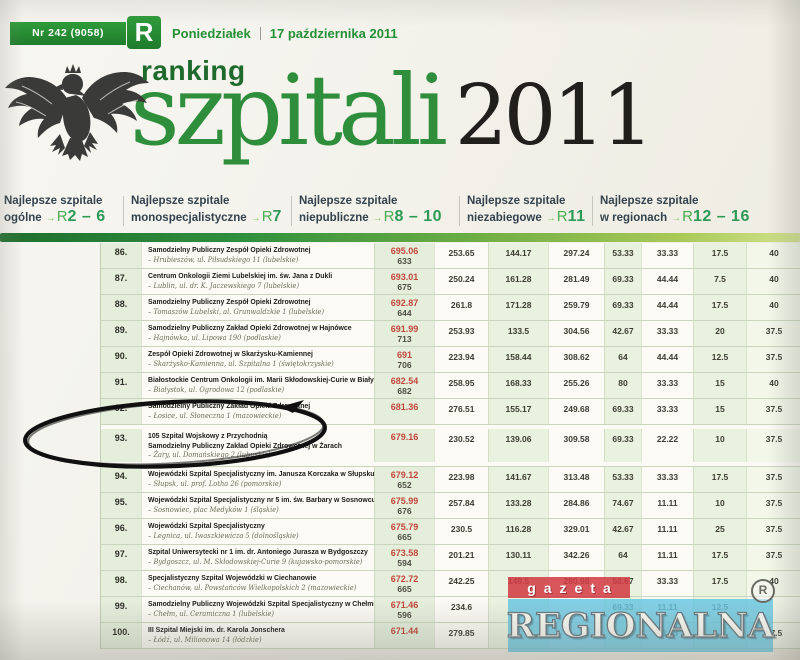 This screenshot has height=660, width=800. Describe the element at coordinates (576, 411) in the screenshot. I see `value-cell: 249.68` at that location.